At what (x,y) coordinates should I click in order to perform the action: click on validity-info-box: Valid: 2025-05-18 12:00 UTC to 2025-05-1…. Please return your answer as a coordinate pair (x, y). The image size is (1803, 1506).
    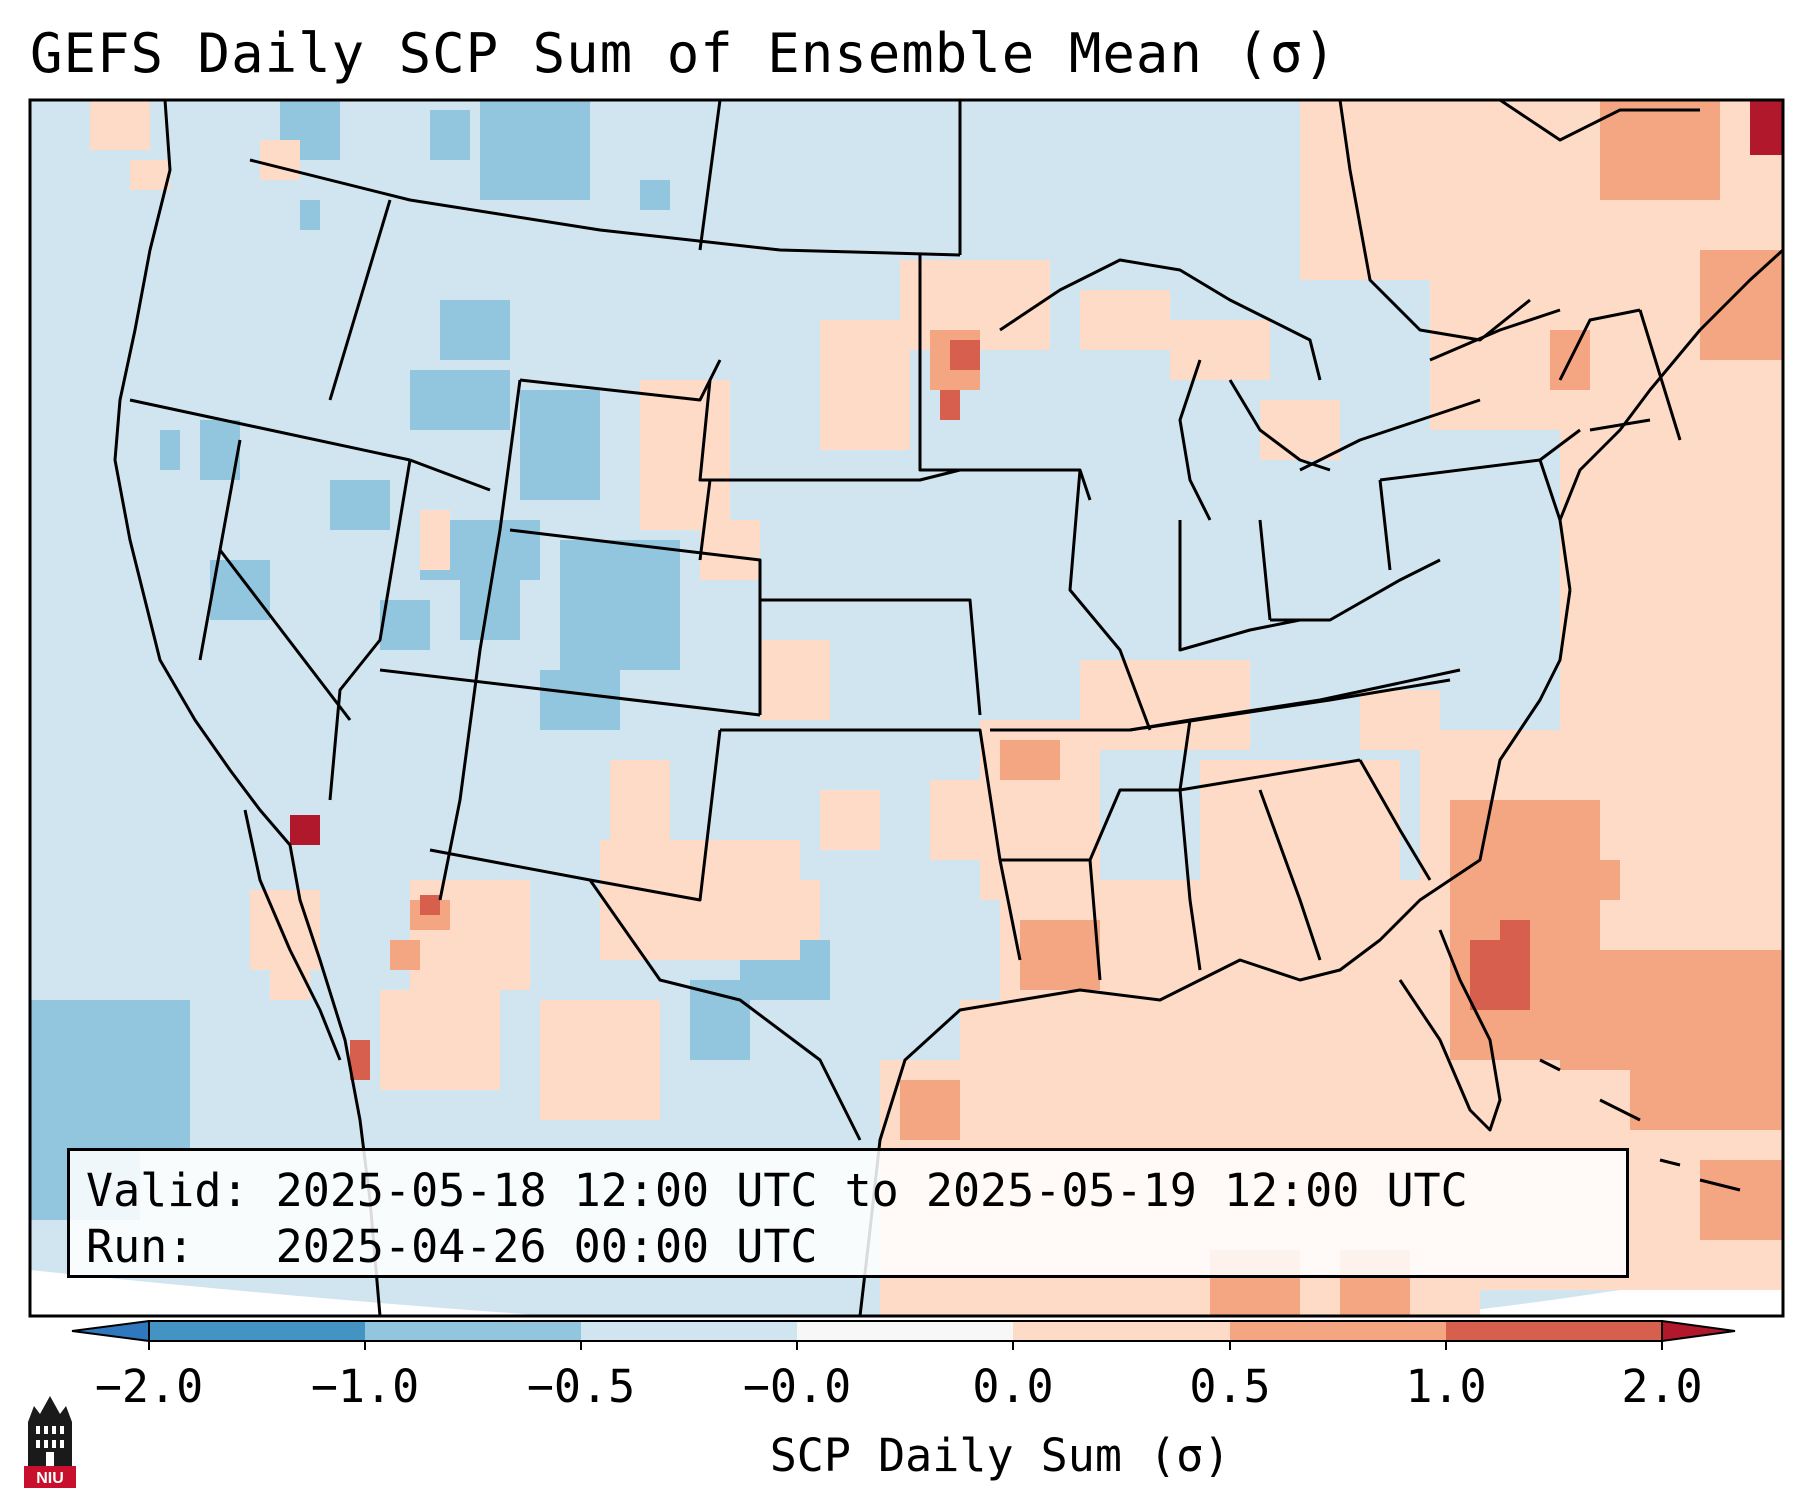
    Looking at the image, I should click on (848, 1213).